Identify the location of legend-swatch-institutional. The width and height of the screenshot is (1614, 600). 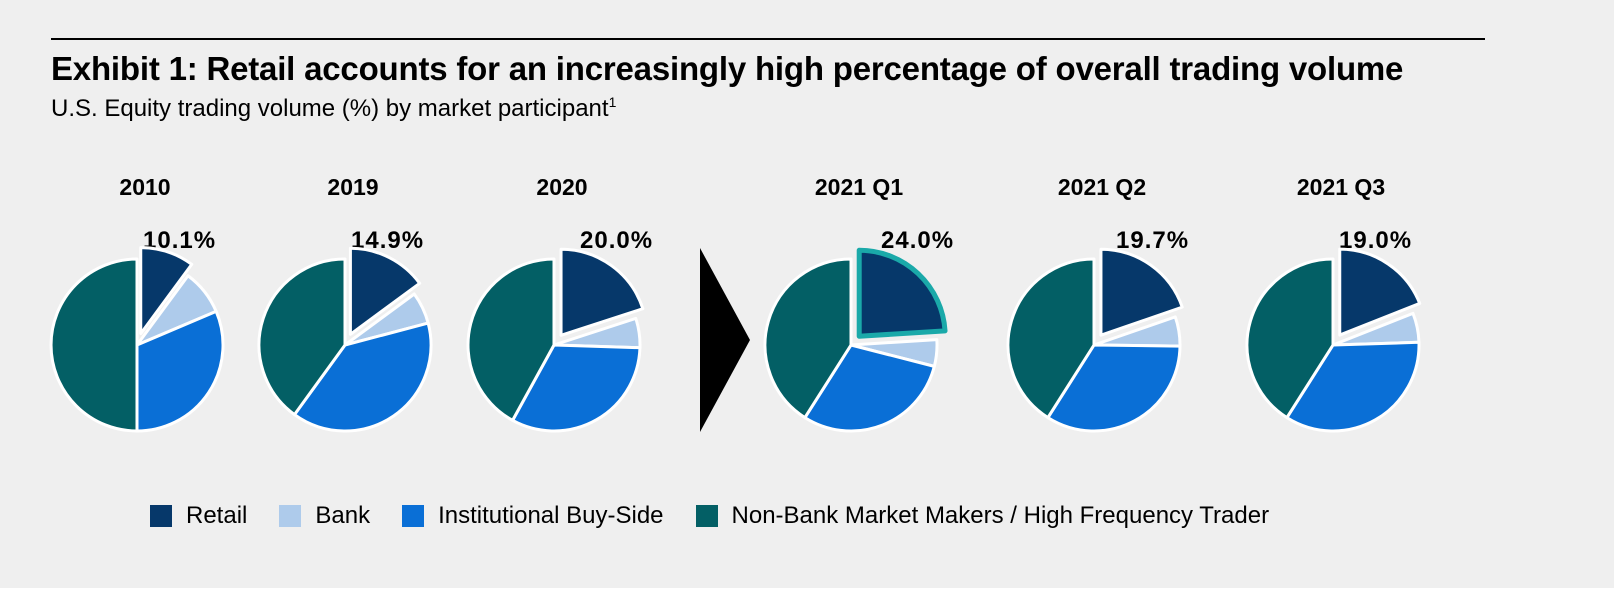
(413, 516).